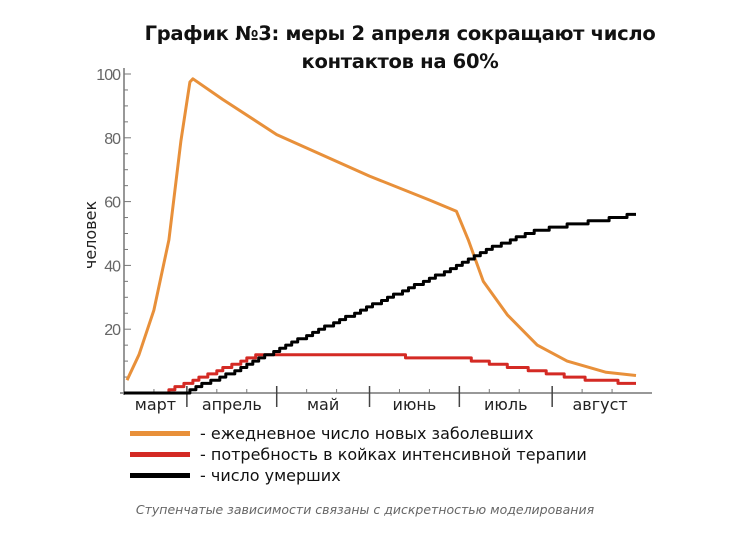 This screenshot has width=730, height=548. I want to click on legend-label: - число умерших, so click(270, 475).